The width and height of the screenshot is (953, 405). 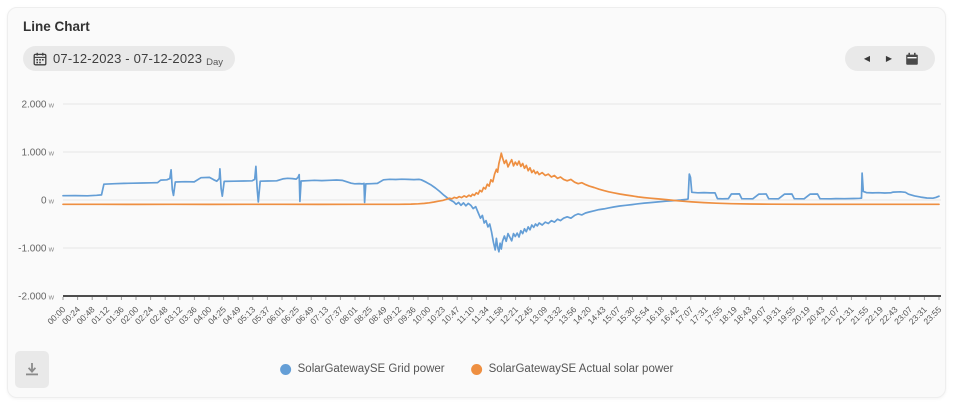 I want to click on period-label: Day, so click(x=215, y=62).